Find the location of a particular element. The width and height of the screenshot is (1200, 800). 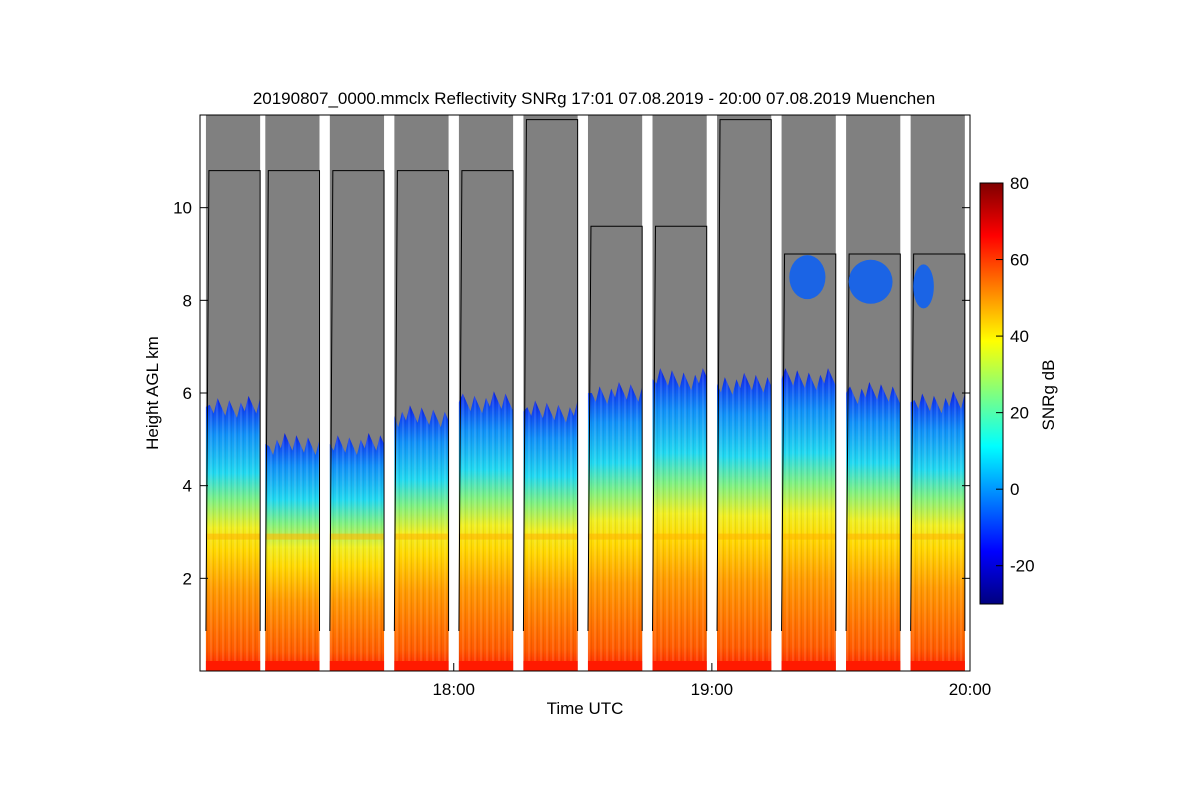

colorbar-gradient is located at coordinates (991, 393).